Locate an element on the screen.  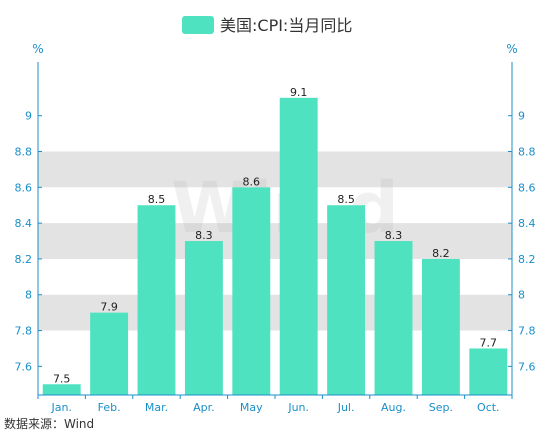
y-tick-label-right: 8.4 is located at coordinates (527, 223).